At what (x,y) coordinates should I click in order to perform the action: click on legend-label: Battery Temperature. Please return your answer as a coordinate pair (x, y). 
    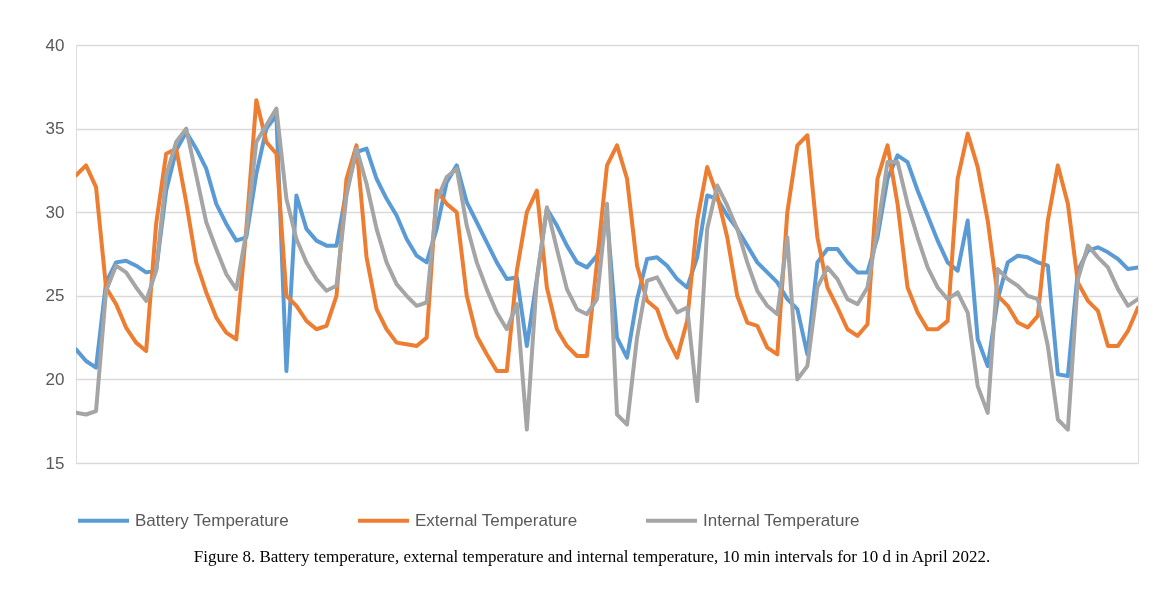
    Looking at the image, I should click on (212, 520).